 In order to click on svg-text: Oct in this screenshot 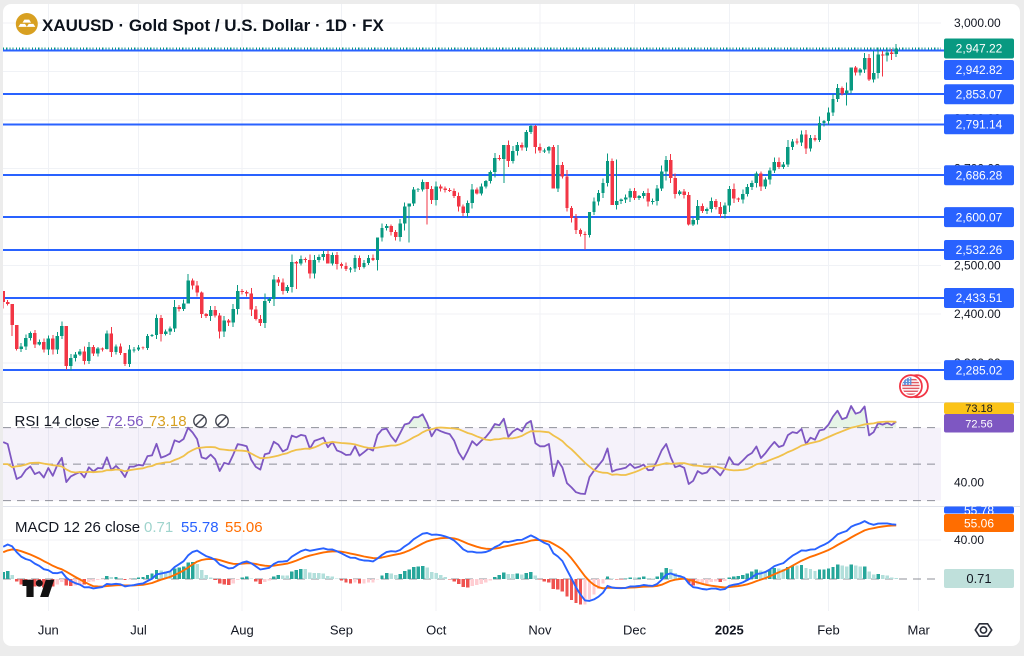, I will do `click(436, 630)`.